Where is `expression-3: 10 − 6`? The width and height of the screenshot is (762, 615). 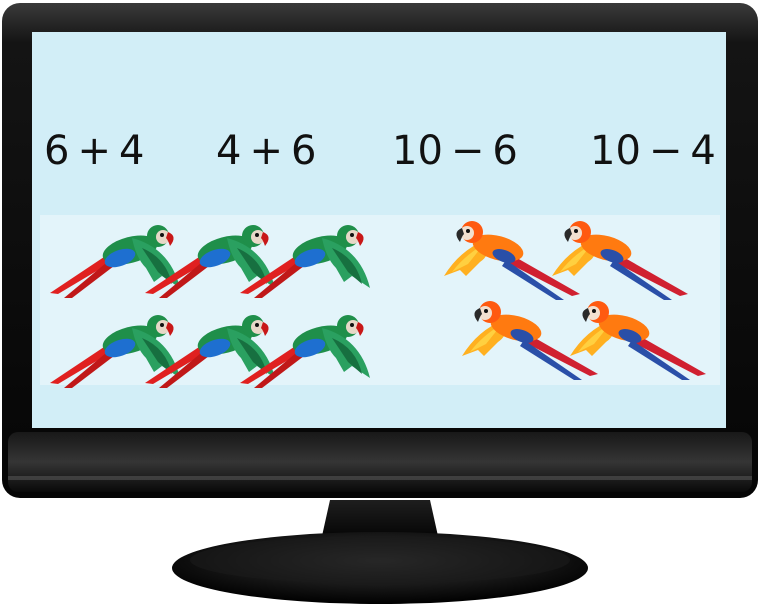
expression-3: 10 − 6 is located at coordinates (455, 151).